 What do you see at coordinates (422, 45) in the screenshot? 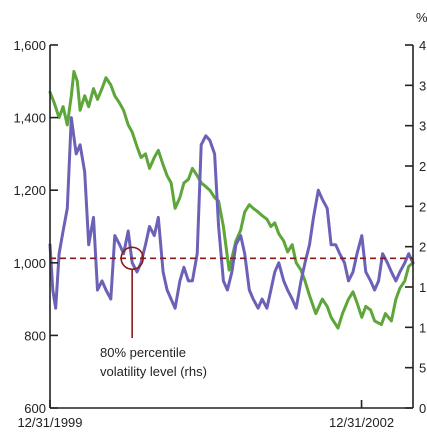
I see `right-axis-tick-label: 4` at bounding box center [422, 45].